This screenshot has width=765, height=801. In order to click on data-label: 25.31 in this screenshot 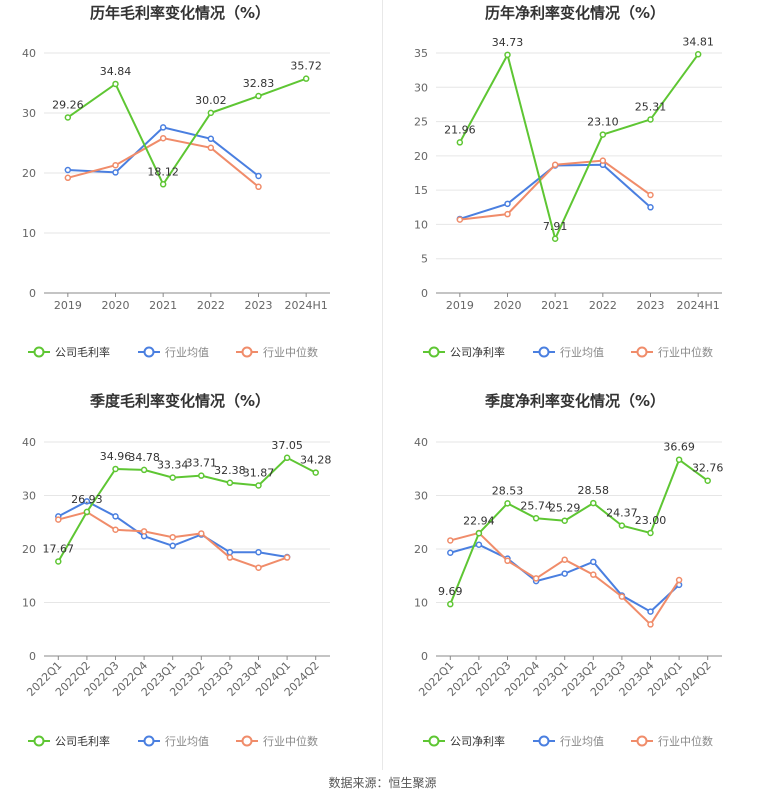, I will do `click(651, 106)`.